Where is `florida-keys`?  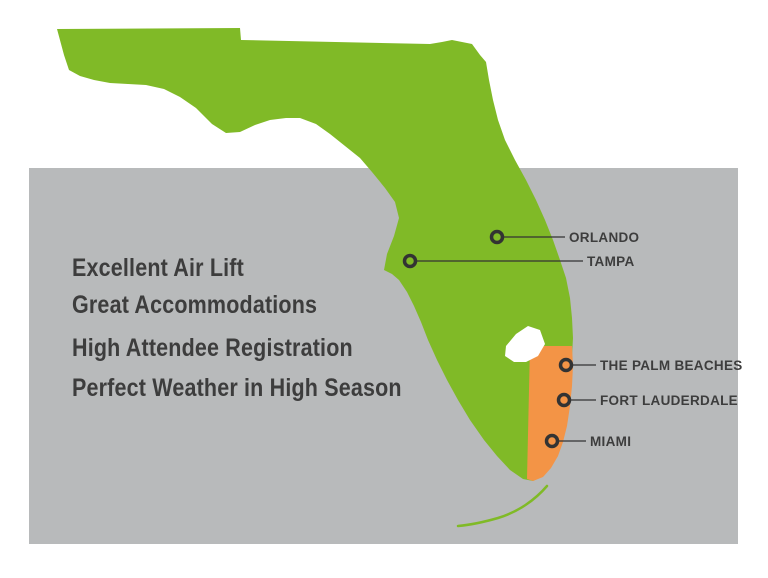
florida-keys is located at coordinates (502, 506).